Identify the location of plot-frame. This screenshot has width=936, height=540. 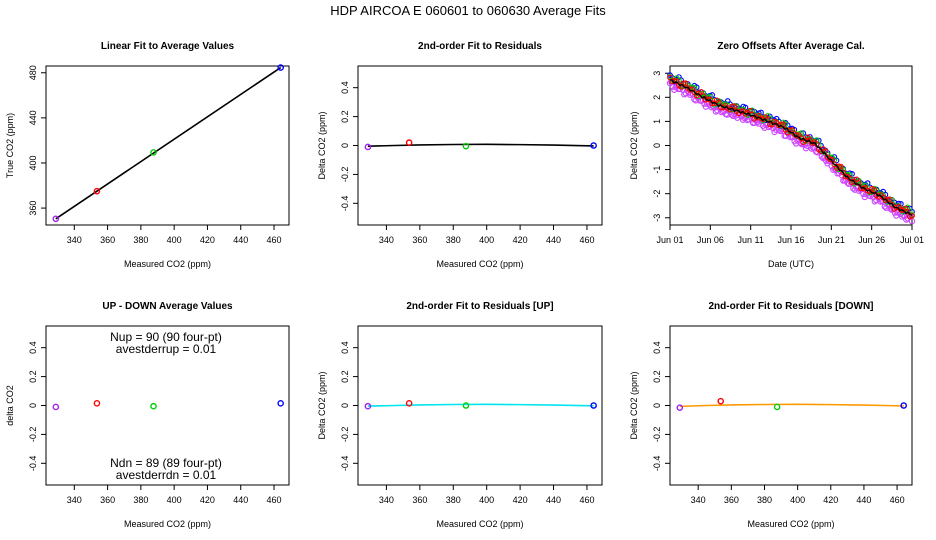
(167, 145).